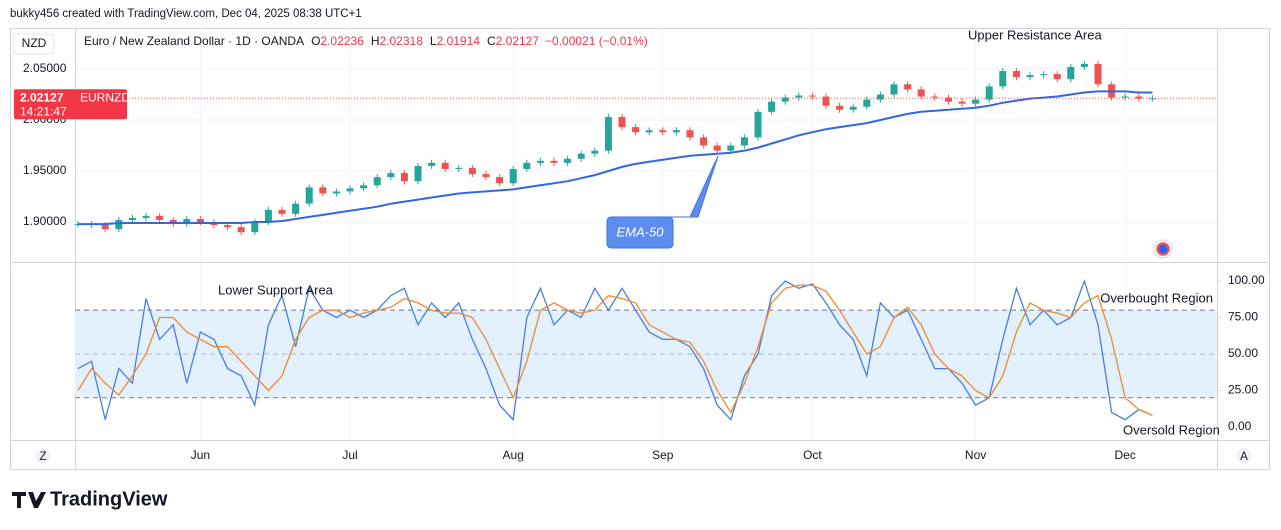 The height and width of the screenshot is (530, 1281). What do you see at coordinates (1125, 455) in the screenshot?
I see `x-tick-label: Dec` at bounding box center [1125, 455].